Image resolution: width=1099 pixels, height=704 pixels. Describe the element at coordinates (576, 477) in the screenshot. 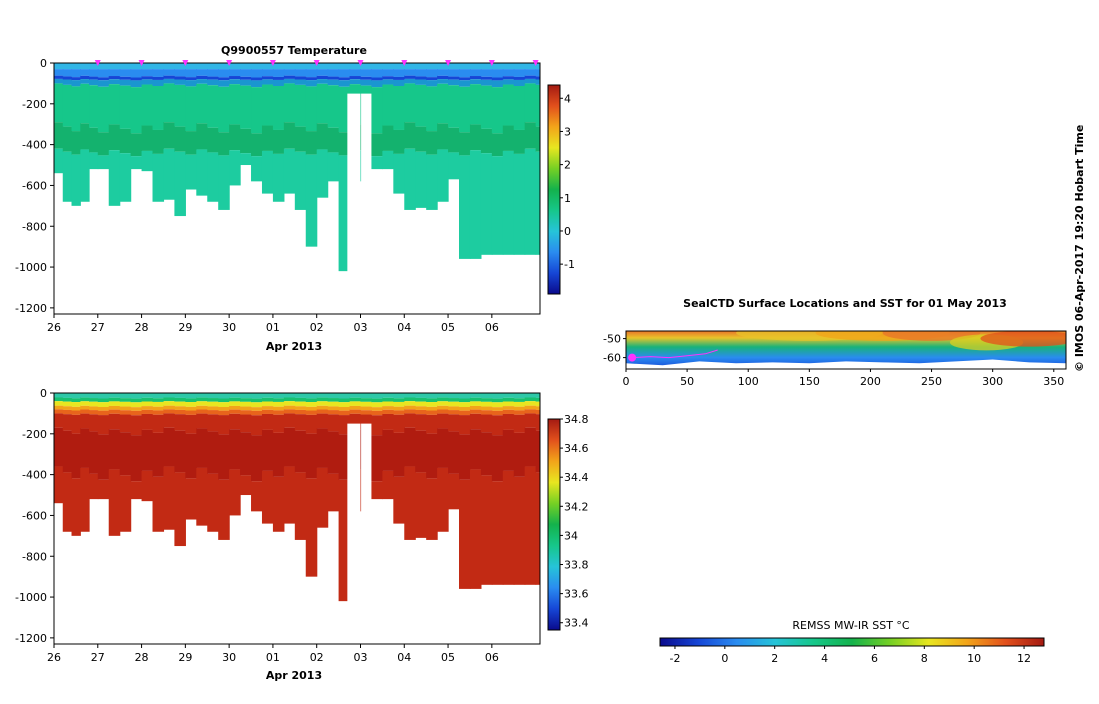

I see `salinity-colorbar-tick-label: 34.4` at that location.